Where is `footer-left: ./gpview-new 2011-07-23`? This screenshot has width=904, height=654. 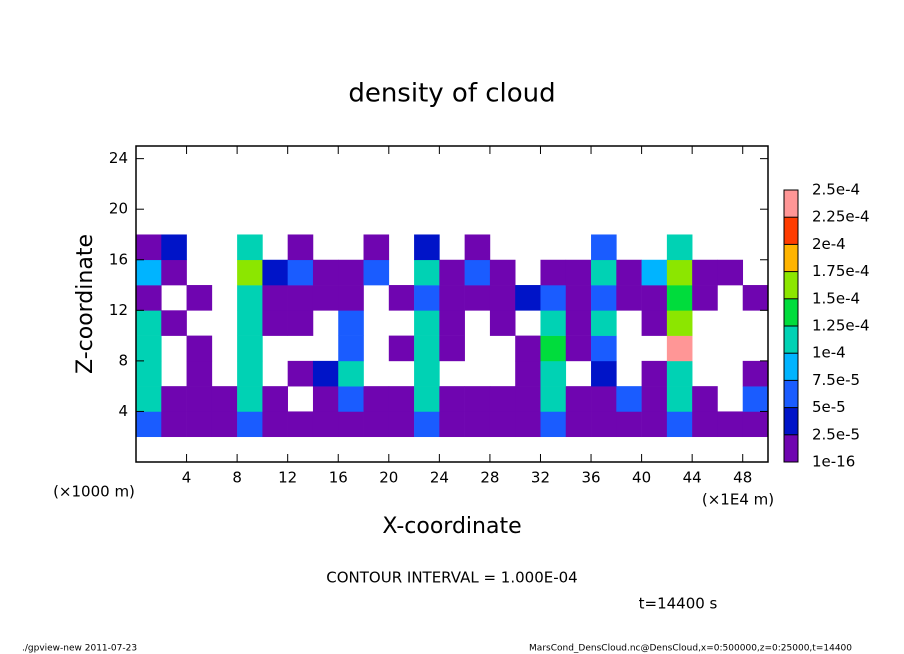 footer-left: ./gpview-new 2011-07-23 is located at coordinates (79, 649).